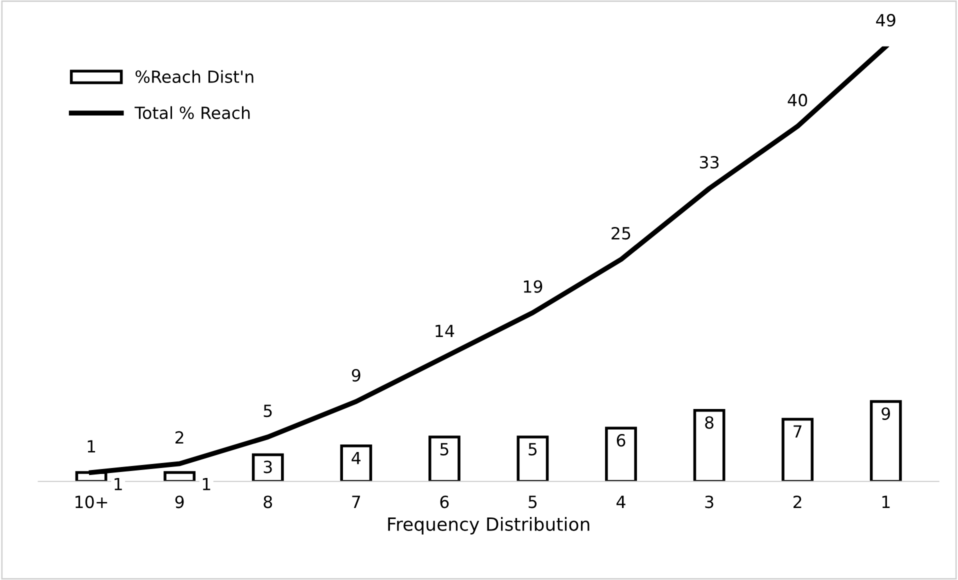  I want to click on data-label: 19, so click(533, 286).